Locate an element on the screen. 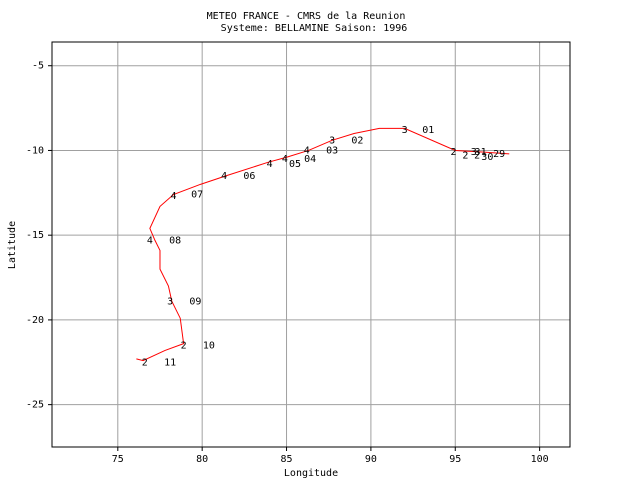 This screenshot has height=480, width=640. x-tick-label: 100 is located at coordinates (540, 459).